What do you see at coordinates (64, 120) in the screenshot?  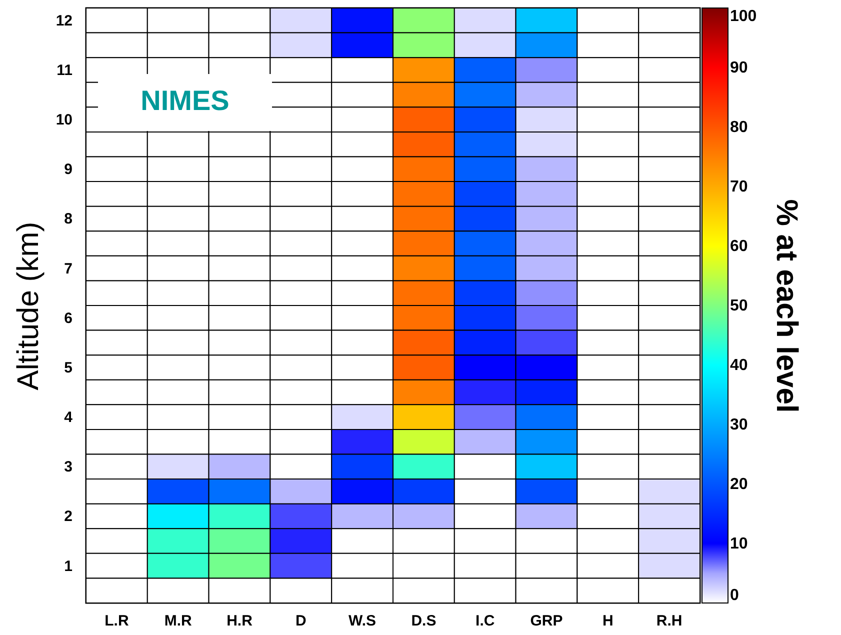 I see `y-tick-label: 10` at bounding box center [64, 120].